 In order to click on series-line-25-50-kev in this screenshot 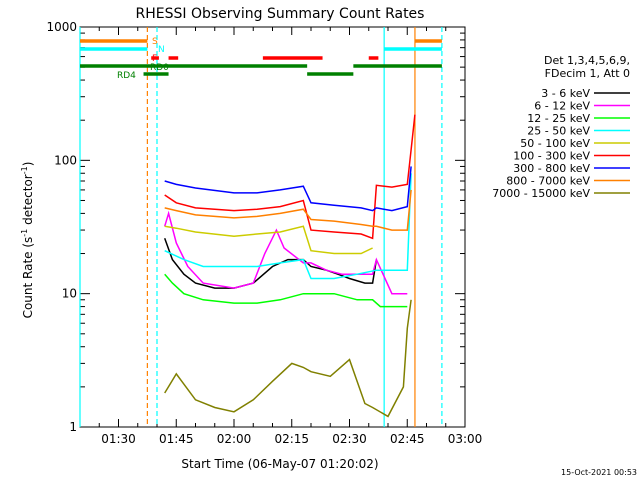, I will do `click(288, 226)`.